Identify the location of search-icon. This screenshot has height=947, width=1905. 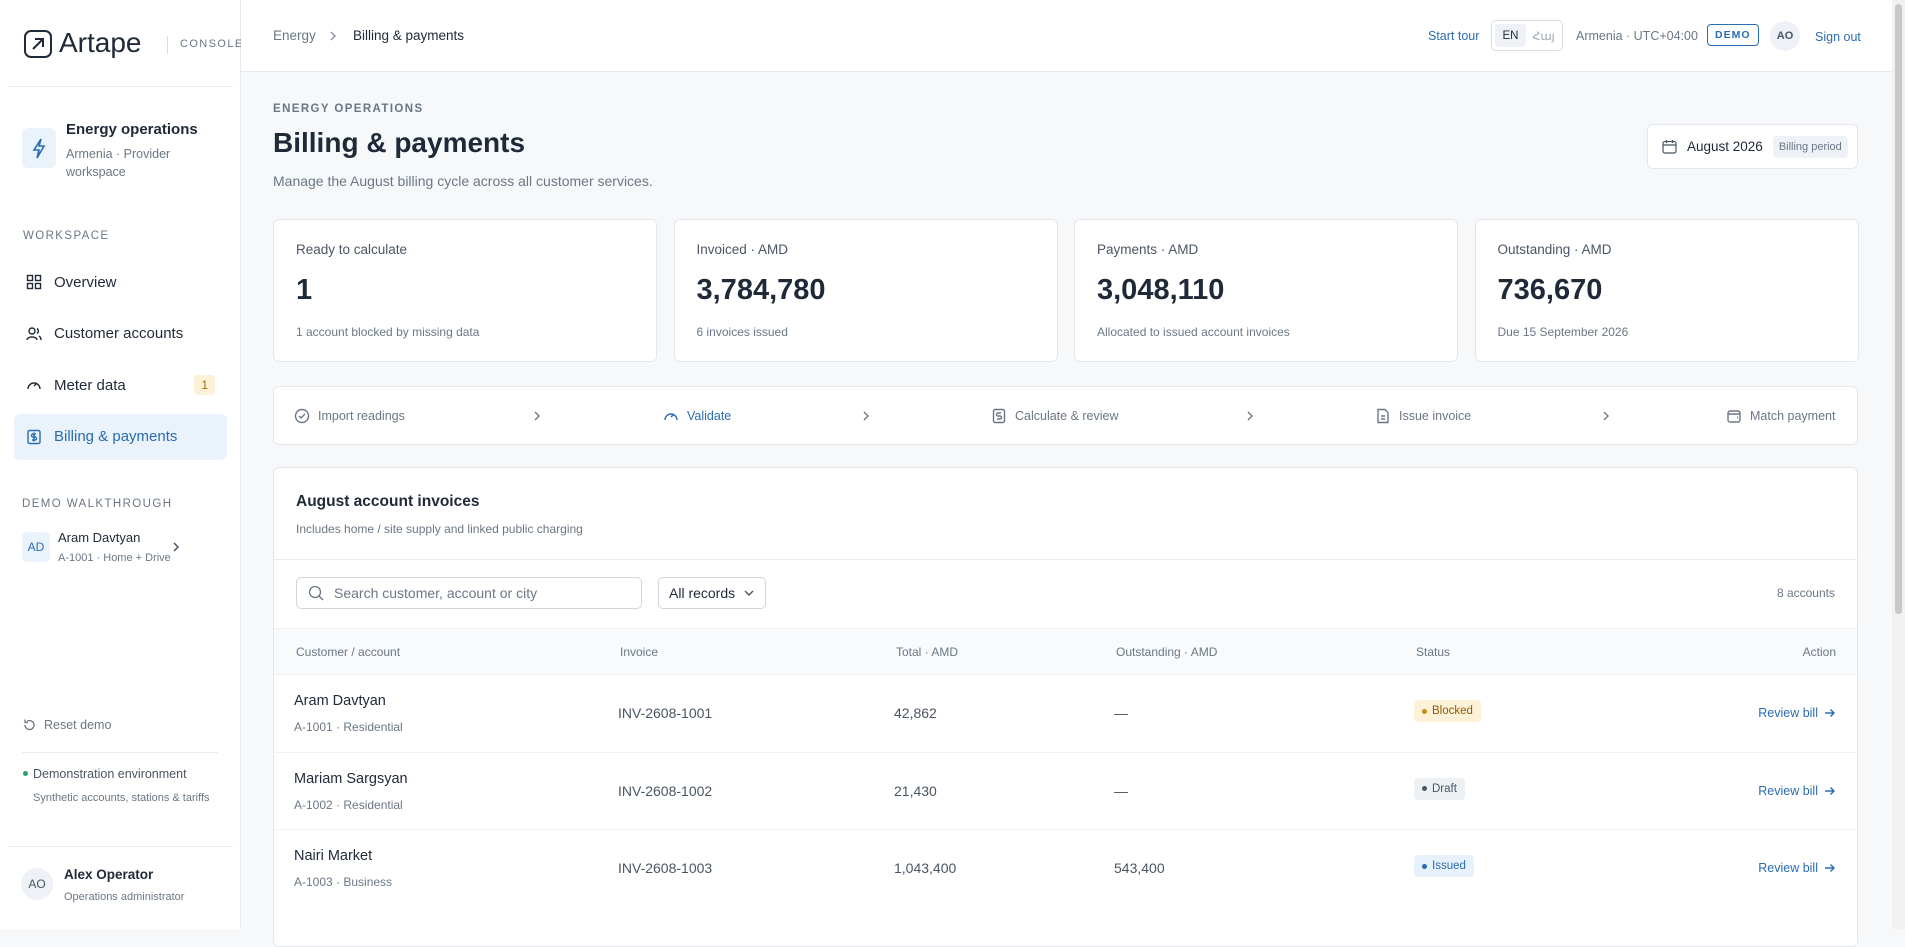
(316, 593).